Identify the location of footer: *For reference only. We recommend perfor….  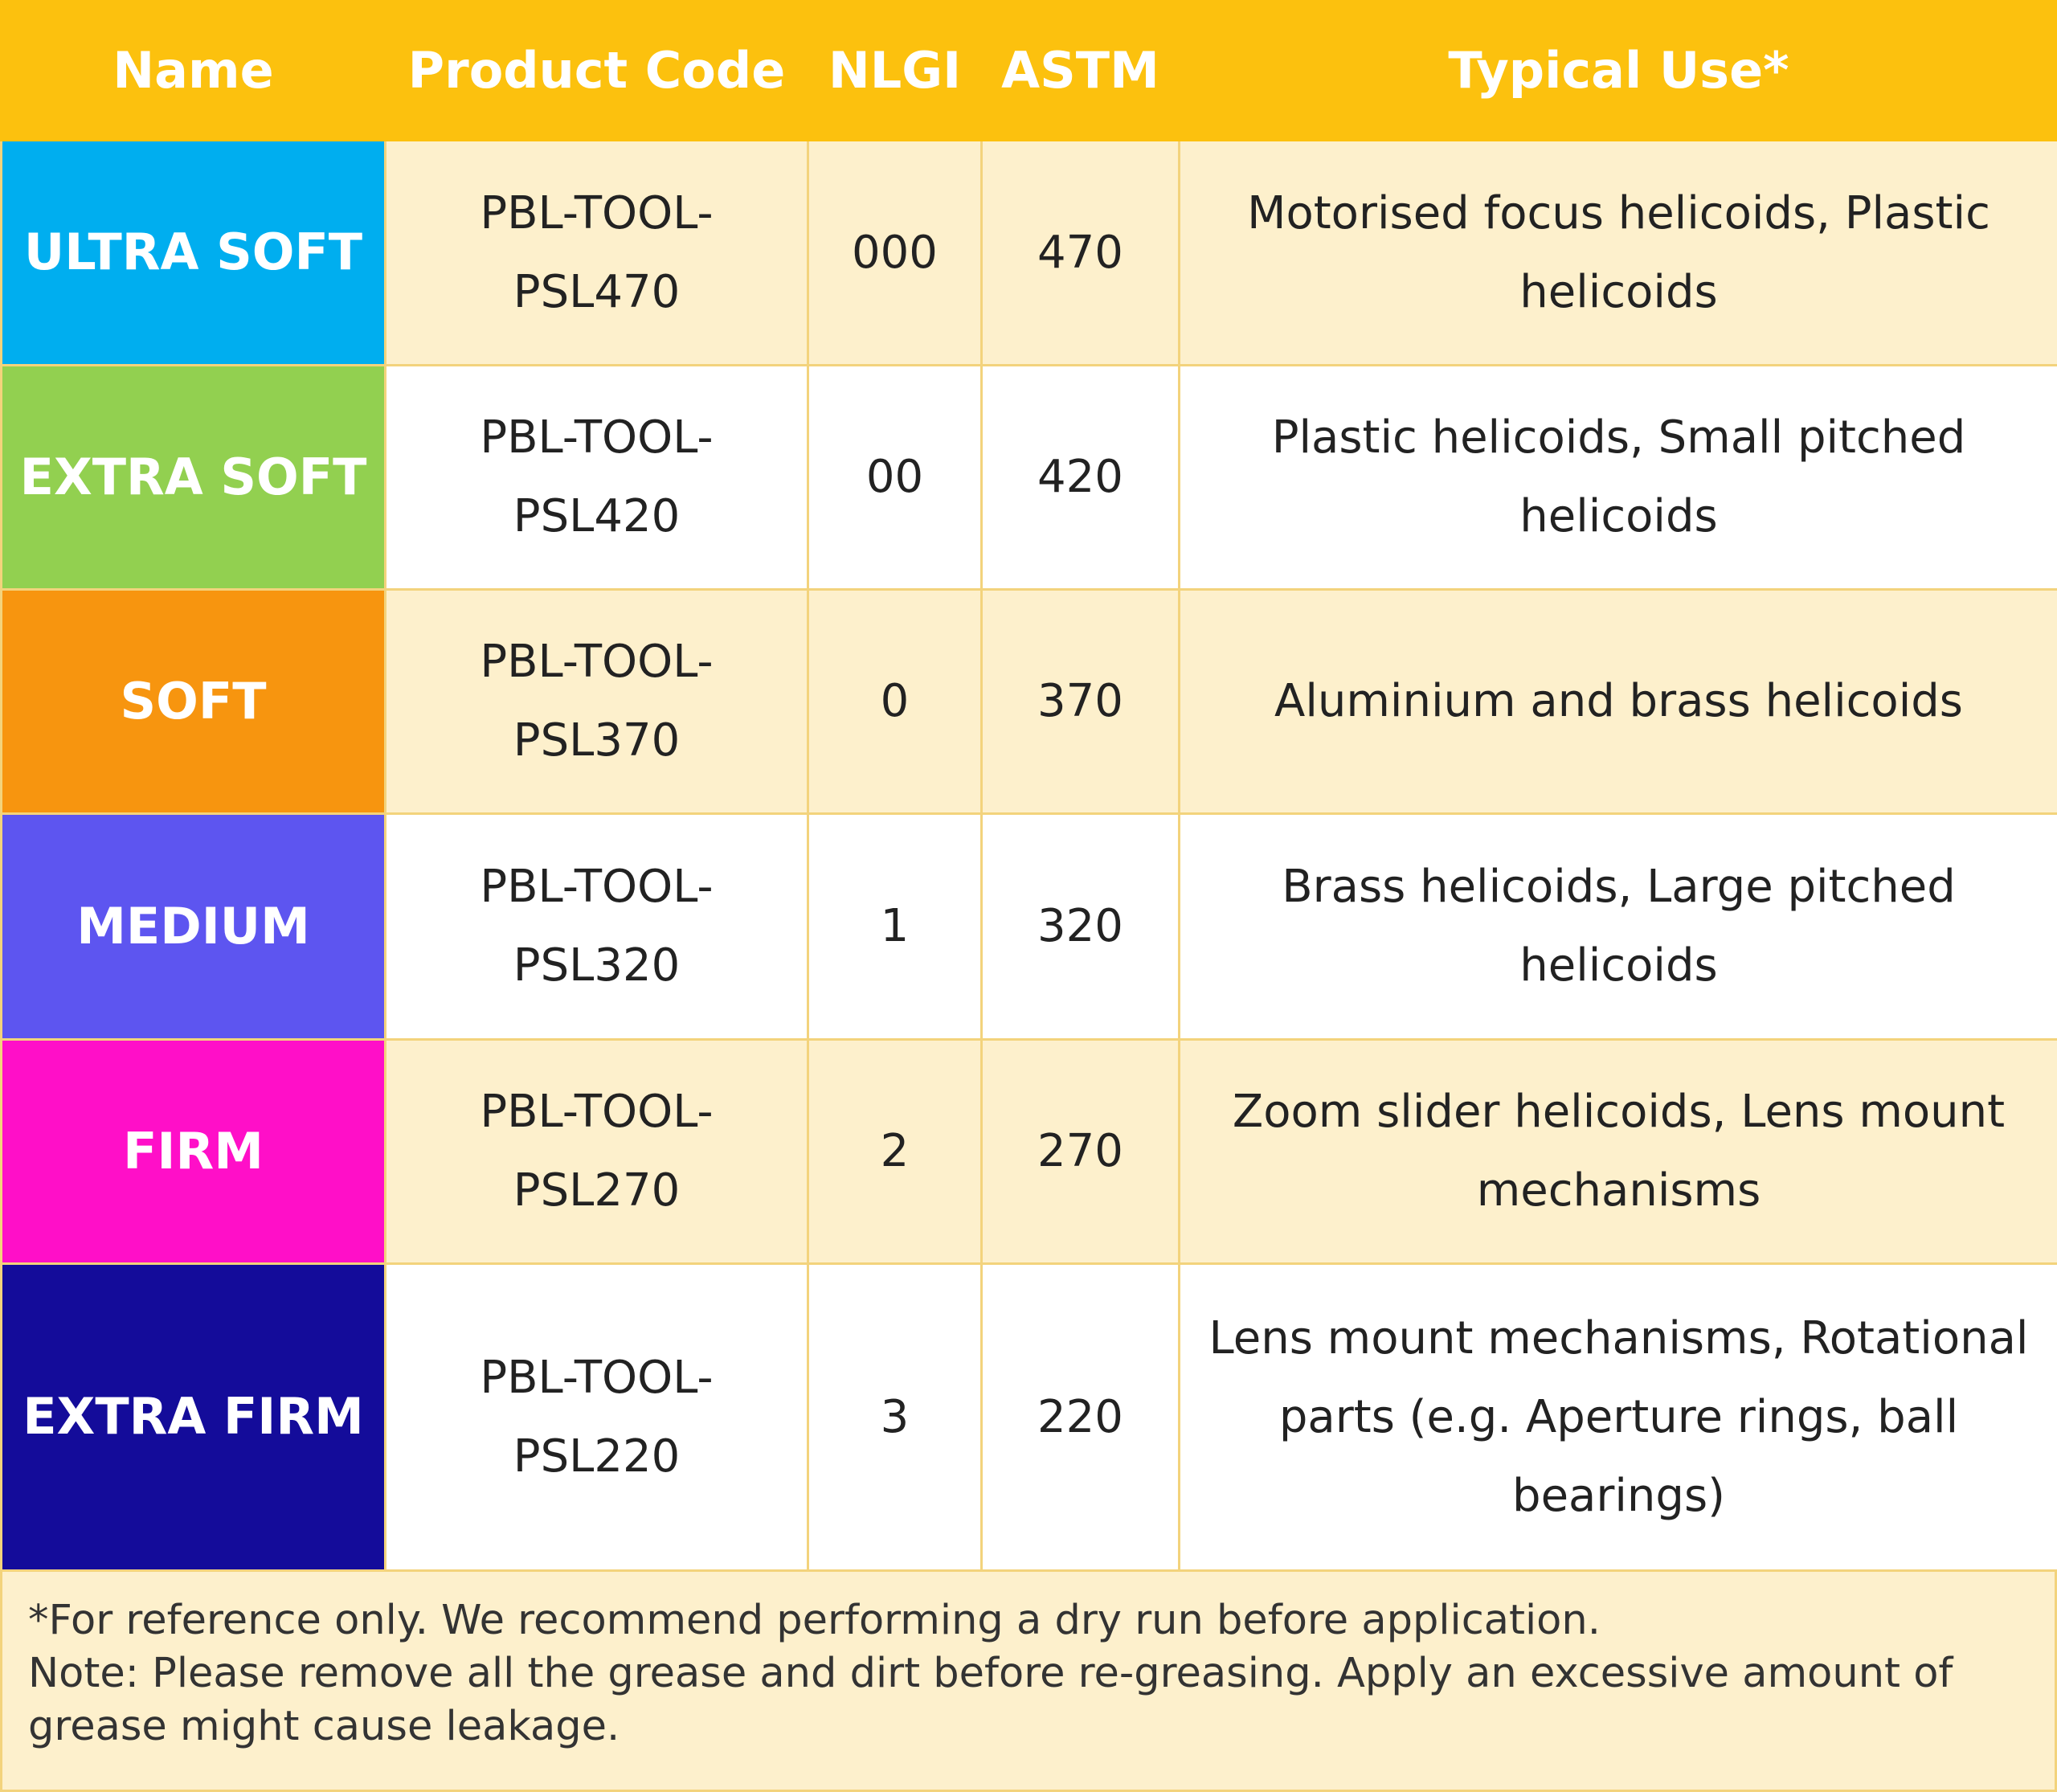
(1028, 1682).